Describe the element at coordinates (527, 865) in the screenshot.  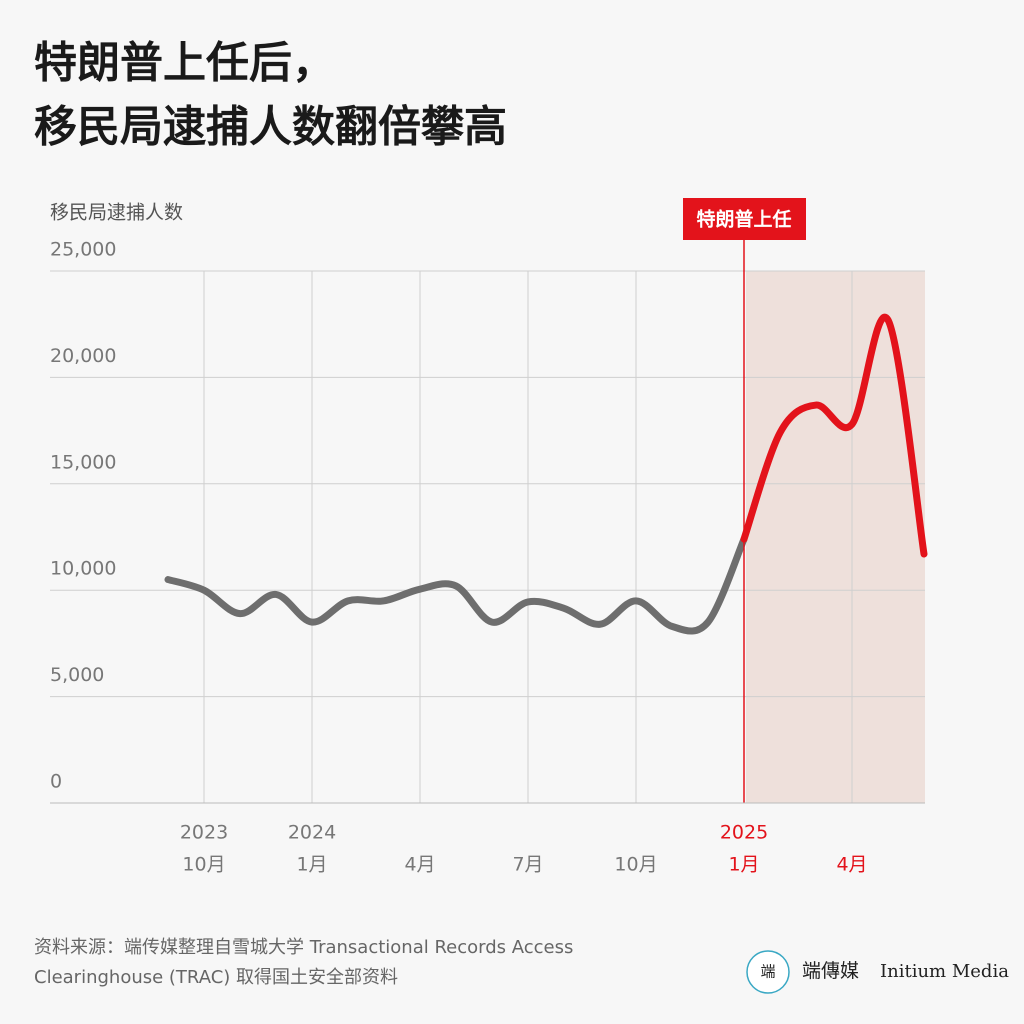
I see `x-tick-label: 7月` at that location.